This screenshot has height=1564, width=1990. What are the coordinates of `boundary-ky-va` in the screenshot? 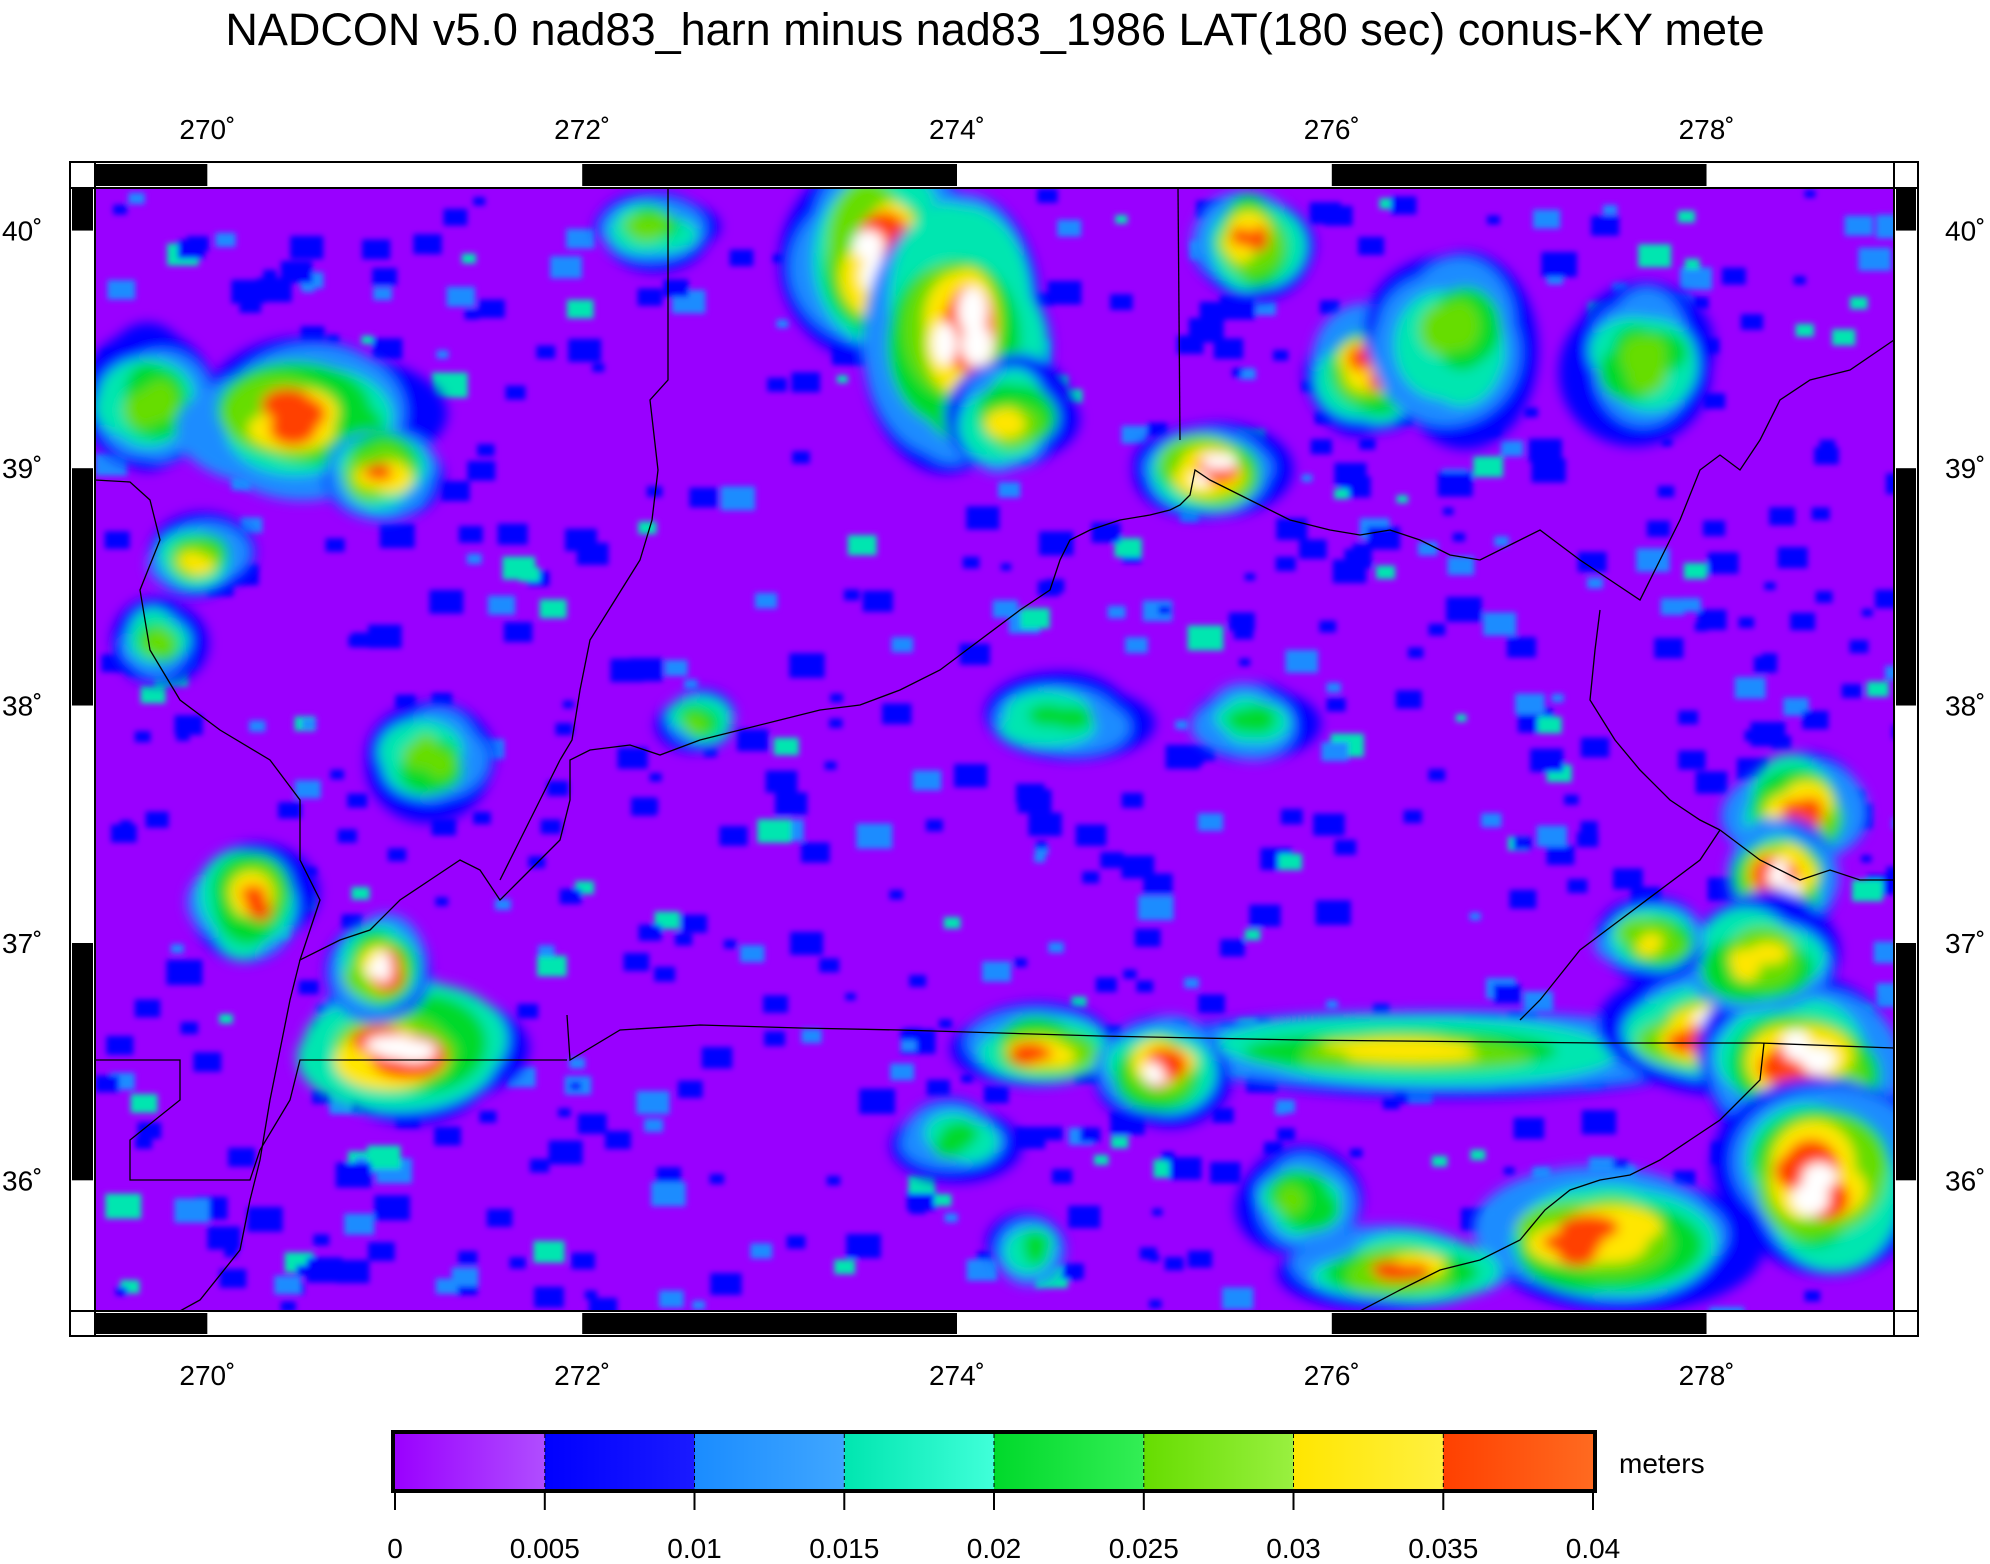 It's located at (1620, 925).